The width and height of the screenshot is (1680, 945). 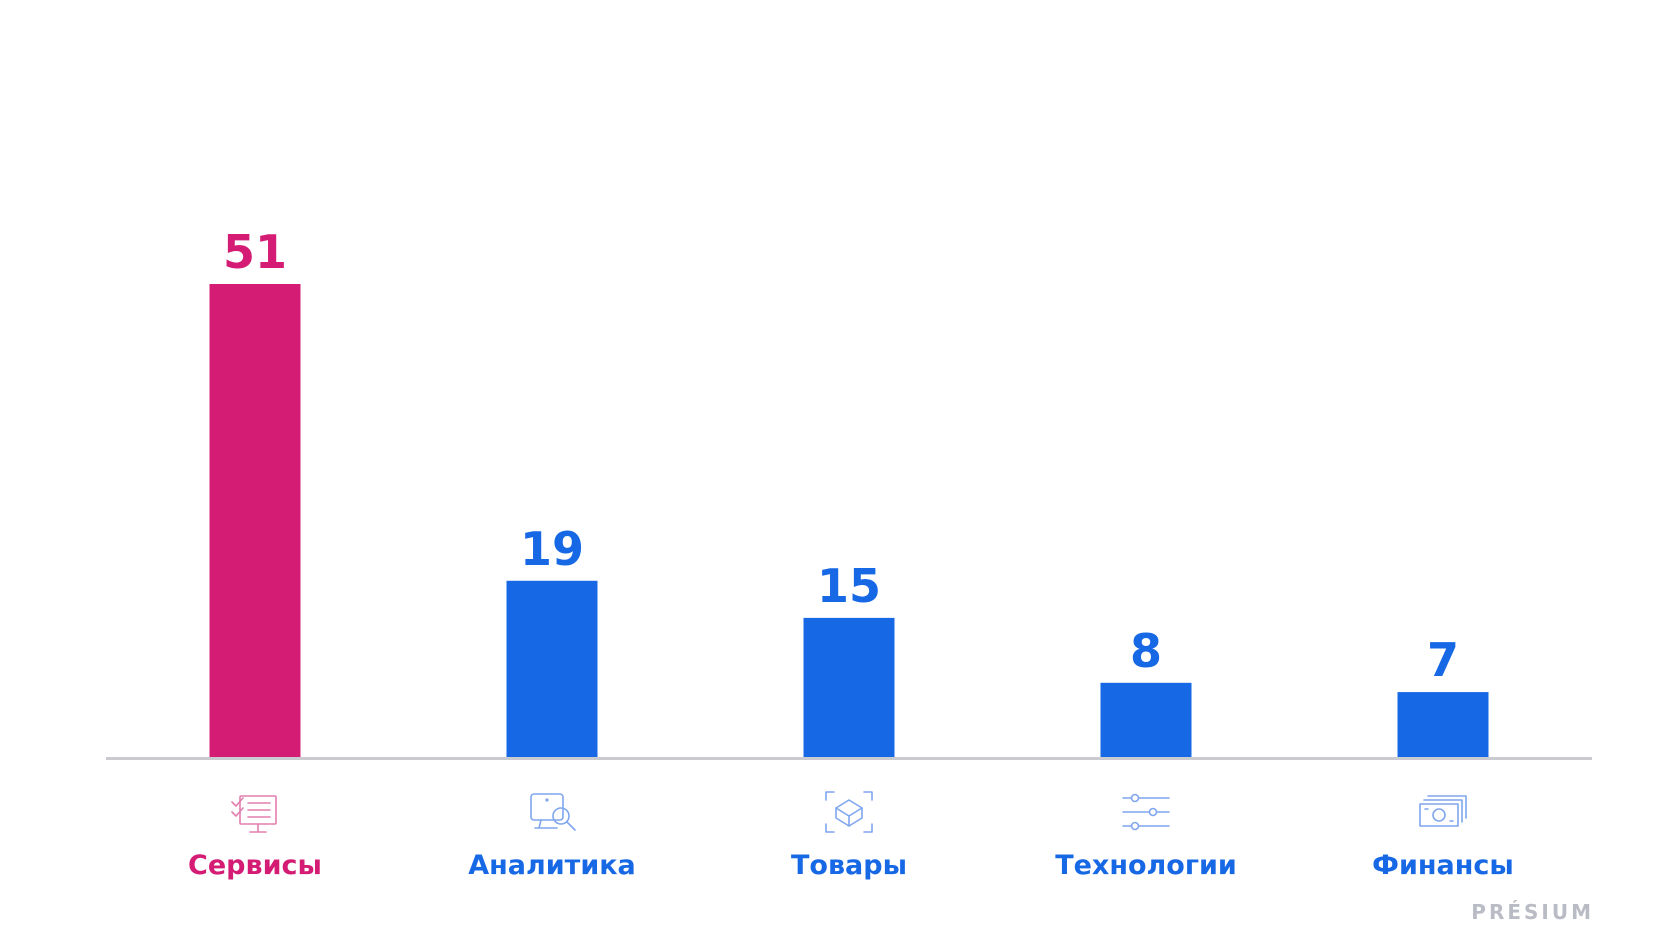 What do you see at coordinates (1443, 660) in the screenshot?
I see `value-label-5: 7` at bounding box center [1443, 660].